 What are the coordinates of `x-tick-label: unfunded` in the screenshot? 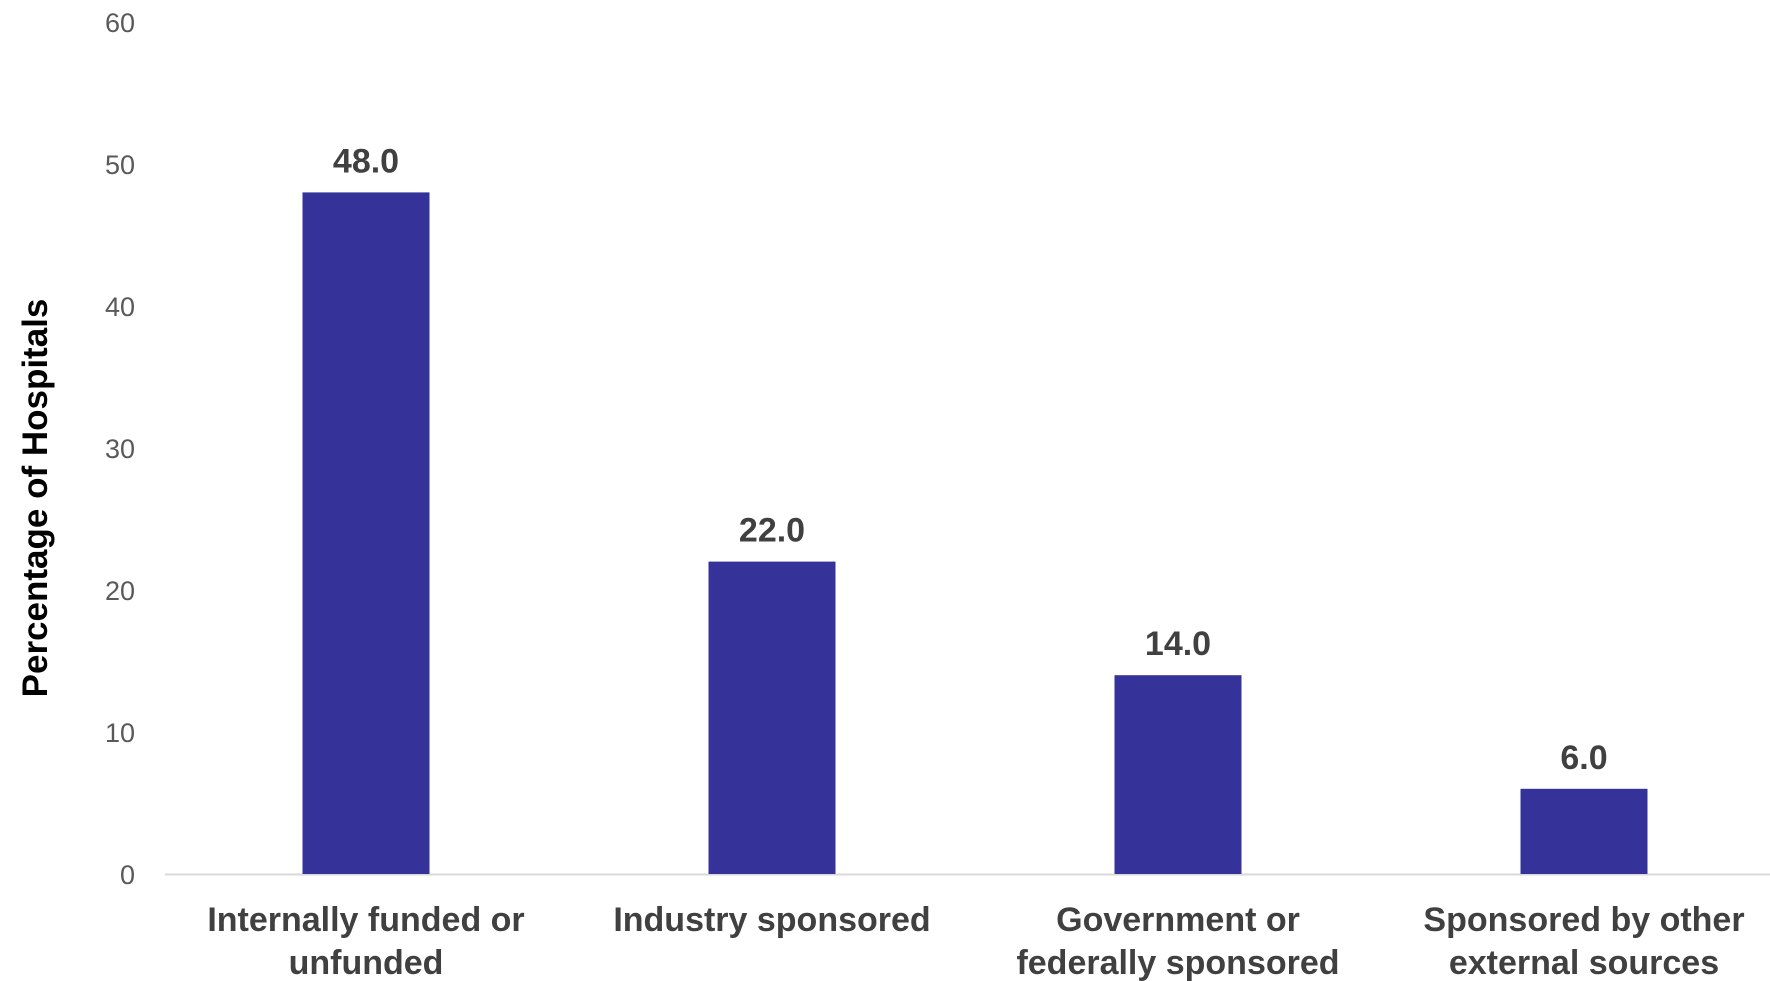 It's located at (366, 962).